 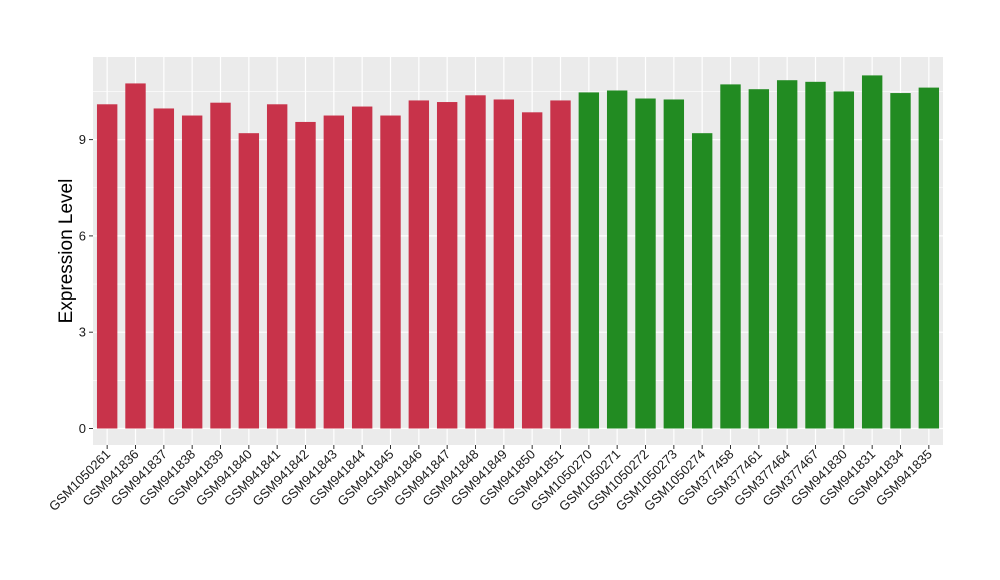 What do you see at coordinates (702, 281) in the screenshot?
I see `bar-GSM1050274` at bounding box center [702, 281].